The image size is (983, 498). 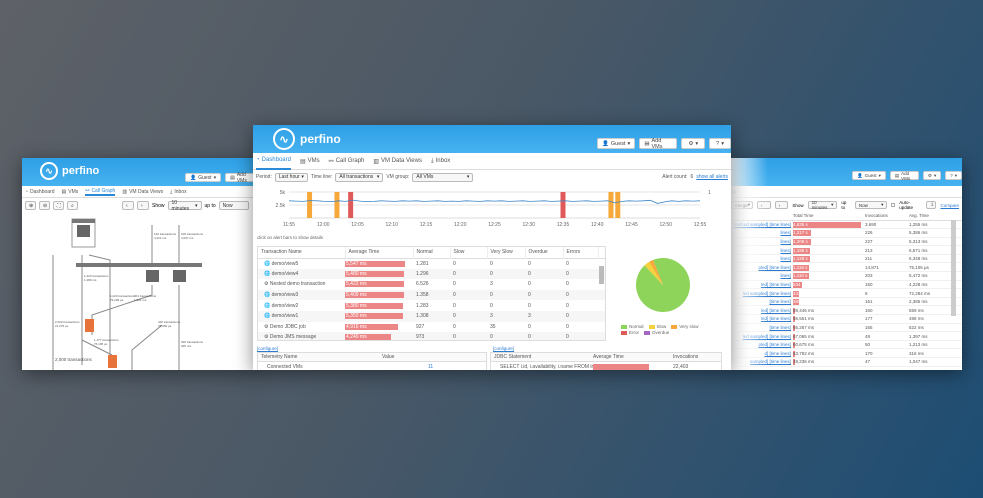 I want to click on zoom-in-button: ⊕, so click(x=30, y=205).